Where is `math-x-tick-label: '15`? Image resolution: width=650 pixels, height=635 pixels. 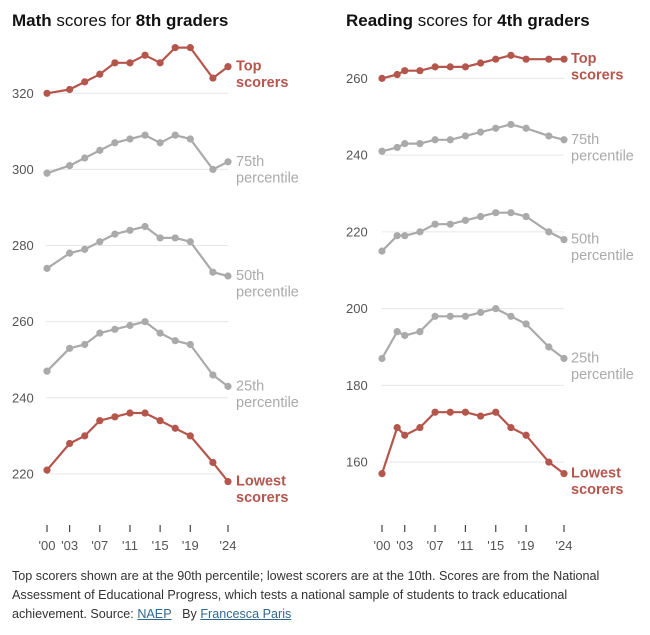
math-x-tick-label: '15 is located at coordinates (160, 545).